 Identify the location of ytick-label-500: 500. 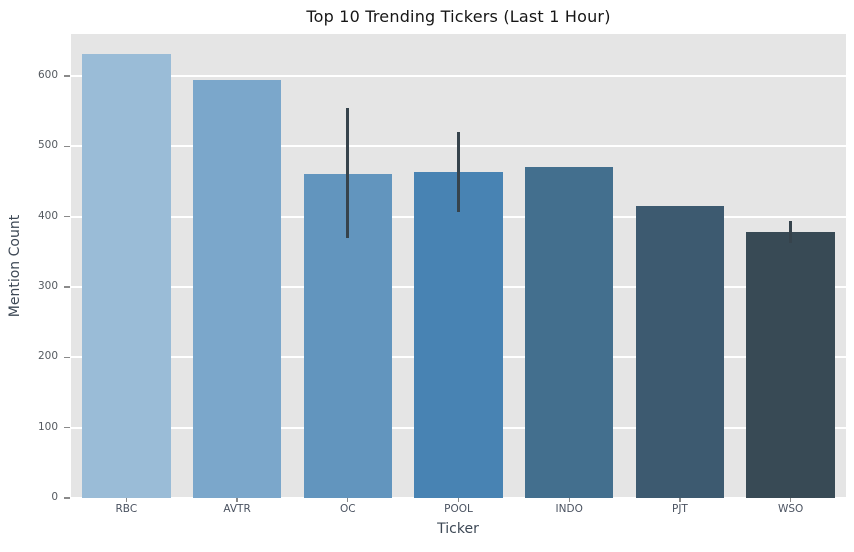
(47, 145).